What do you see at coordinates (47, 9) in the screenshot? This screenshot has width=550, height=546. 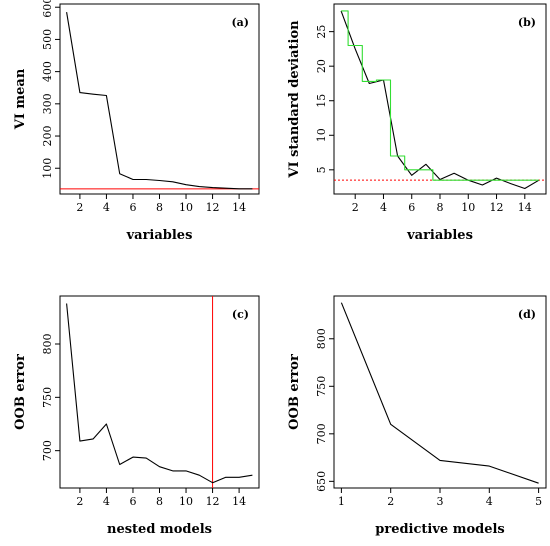 I see `y-tick-label: 600` at bounding box center [47, 9].